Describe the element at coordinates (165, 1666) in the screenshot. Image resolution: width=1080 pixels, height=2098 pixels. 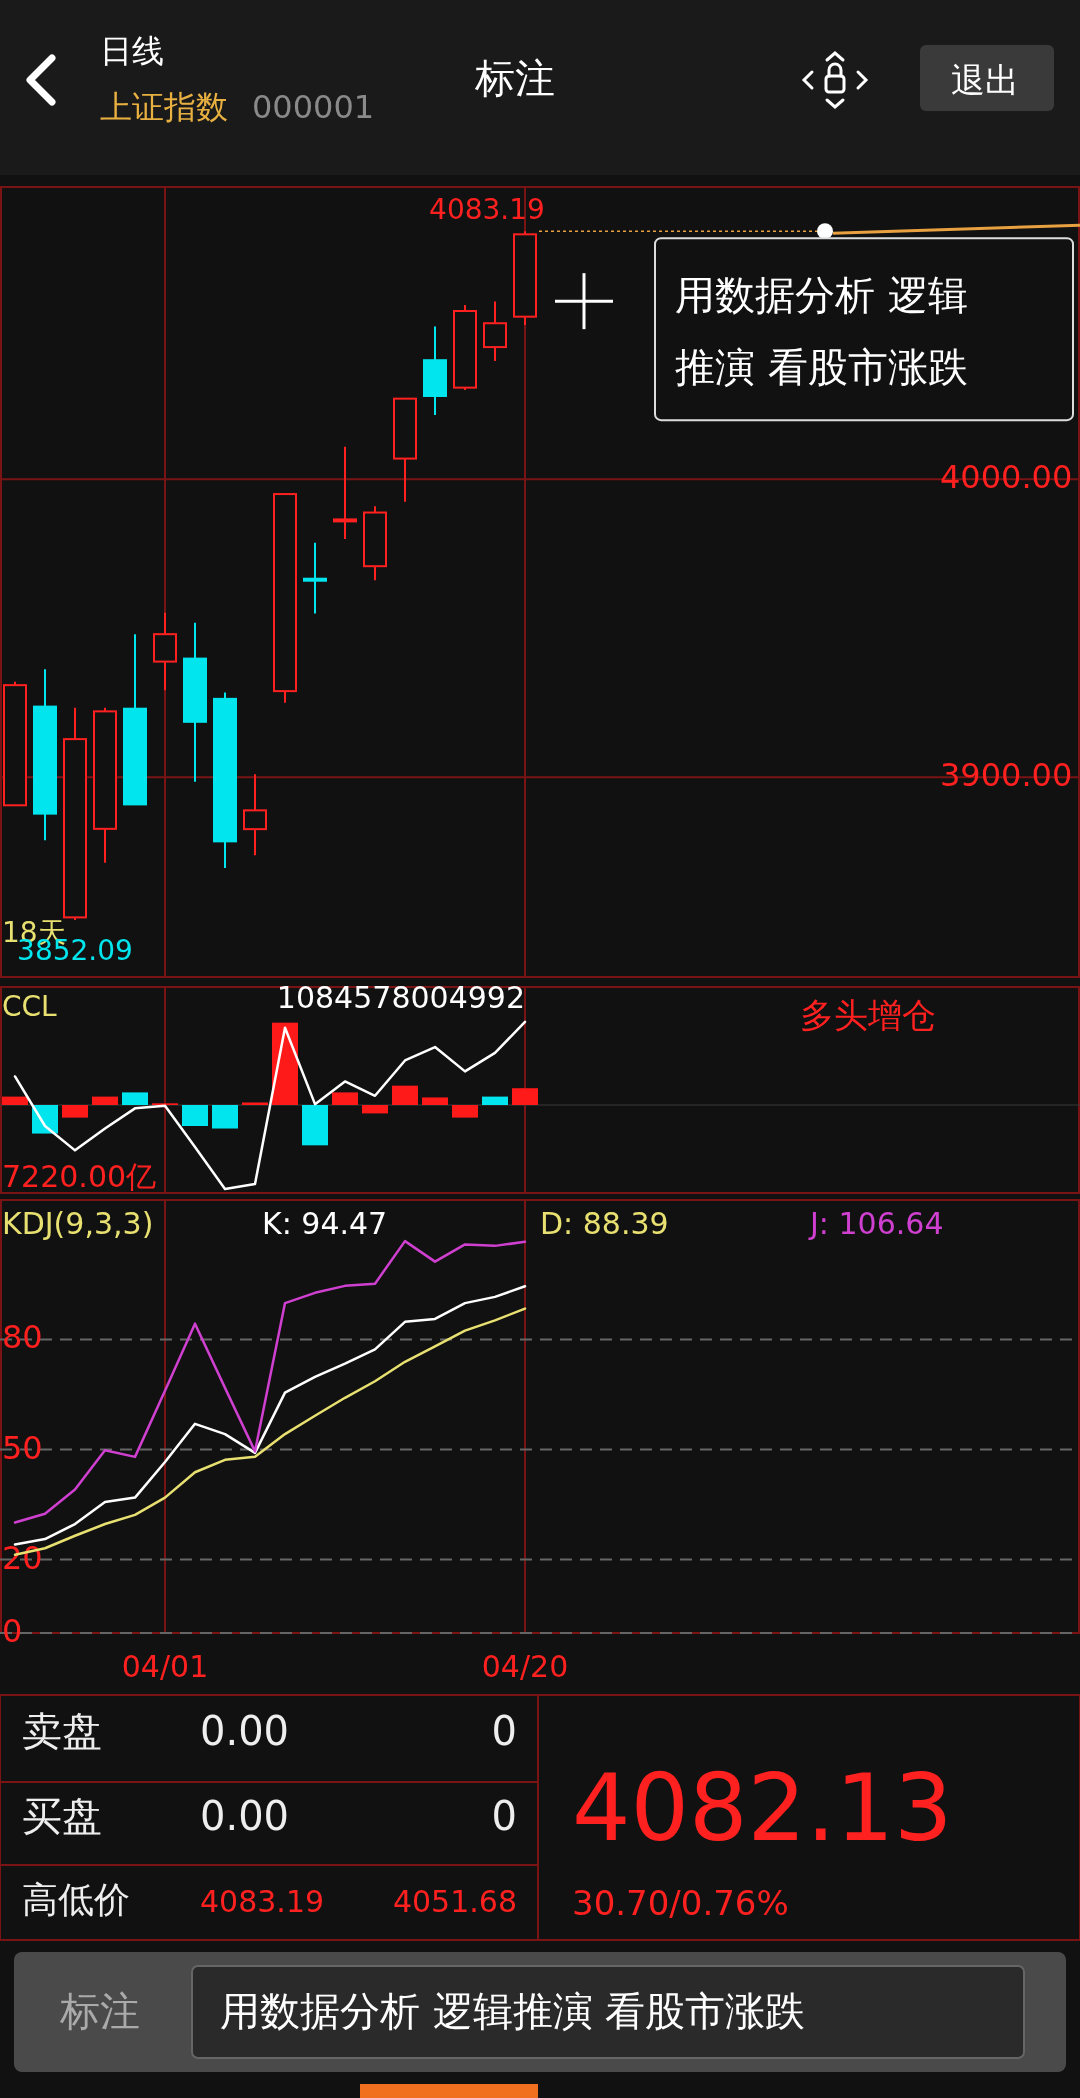
I see `x-tick-label: 04/01` at that location.